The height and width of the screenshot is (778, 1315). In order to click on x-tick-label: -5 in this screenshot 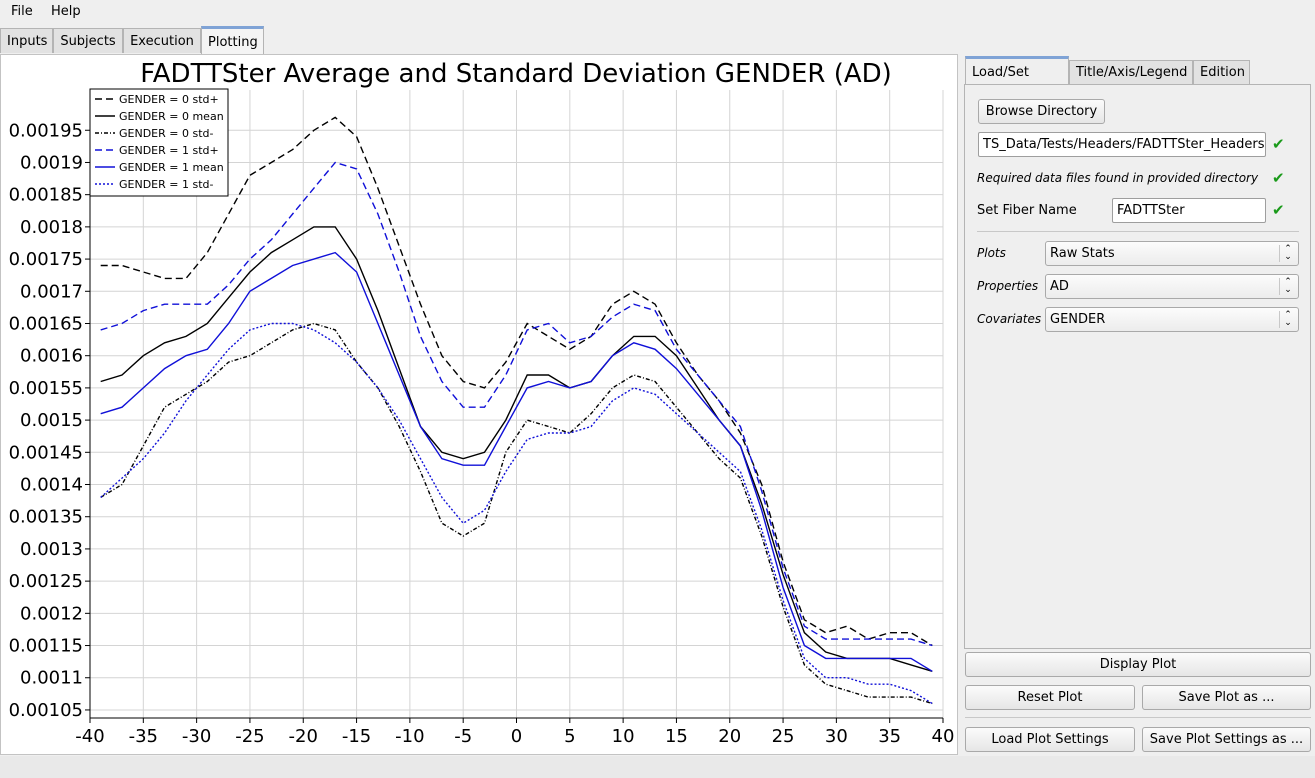, I will do `click(463, 736)`.